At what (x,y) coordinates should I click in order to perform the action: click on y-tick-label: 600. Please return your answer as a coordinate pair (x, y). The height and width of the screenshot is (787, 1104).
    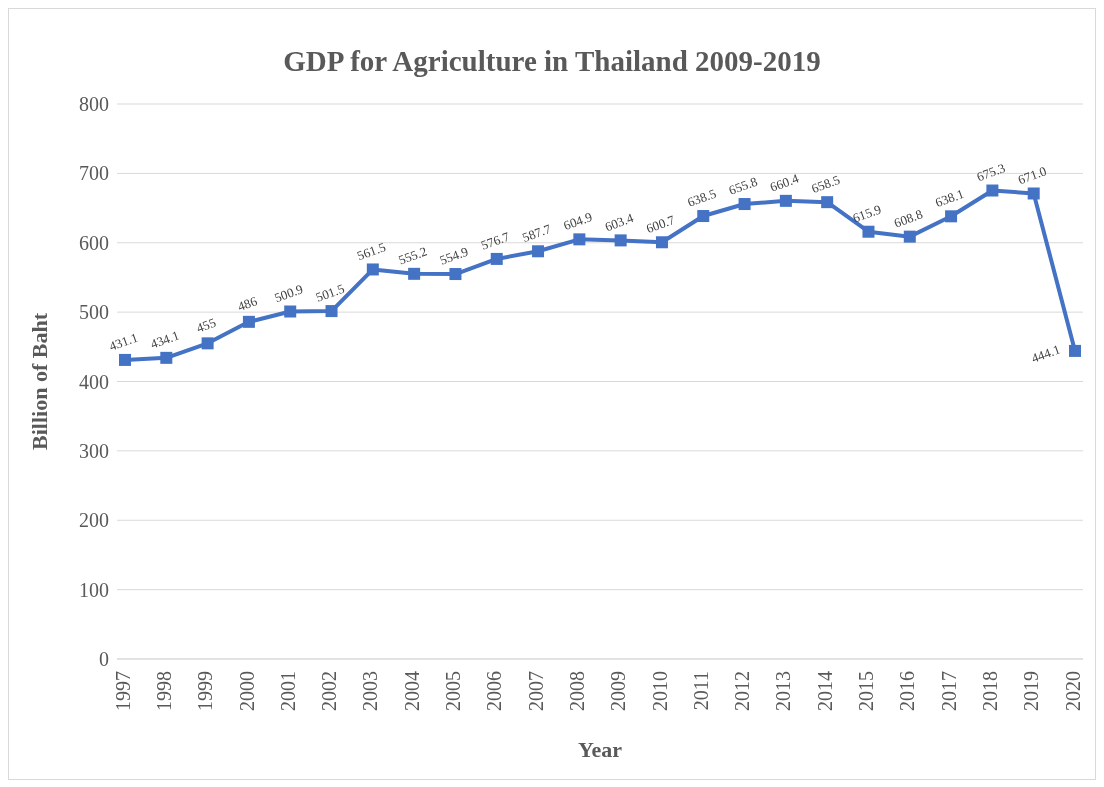
    Looking at the image, I should click on (94, 242).